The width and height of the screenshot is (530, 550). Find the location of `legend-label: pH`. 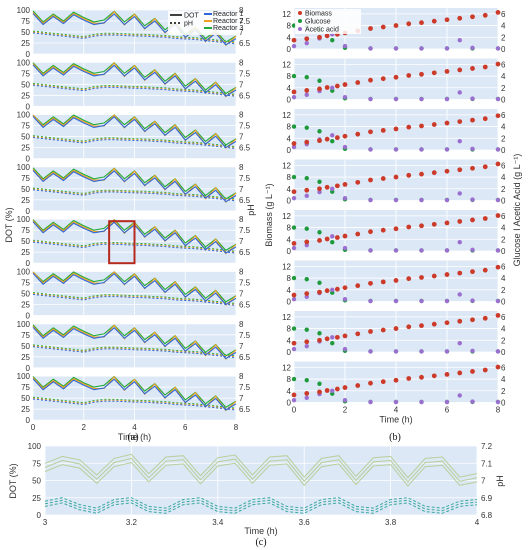

legend-label: pH is located at coordinates (188, 24).